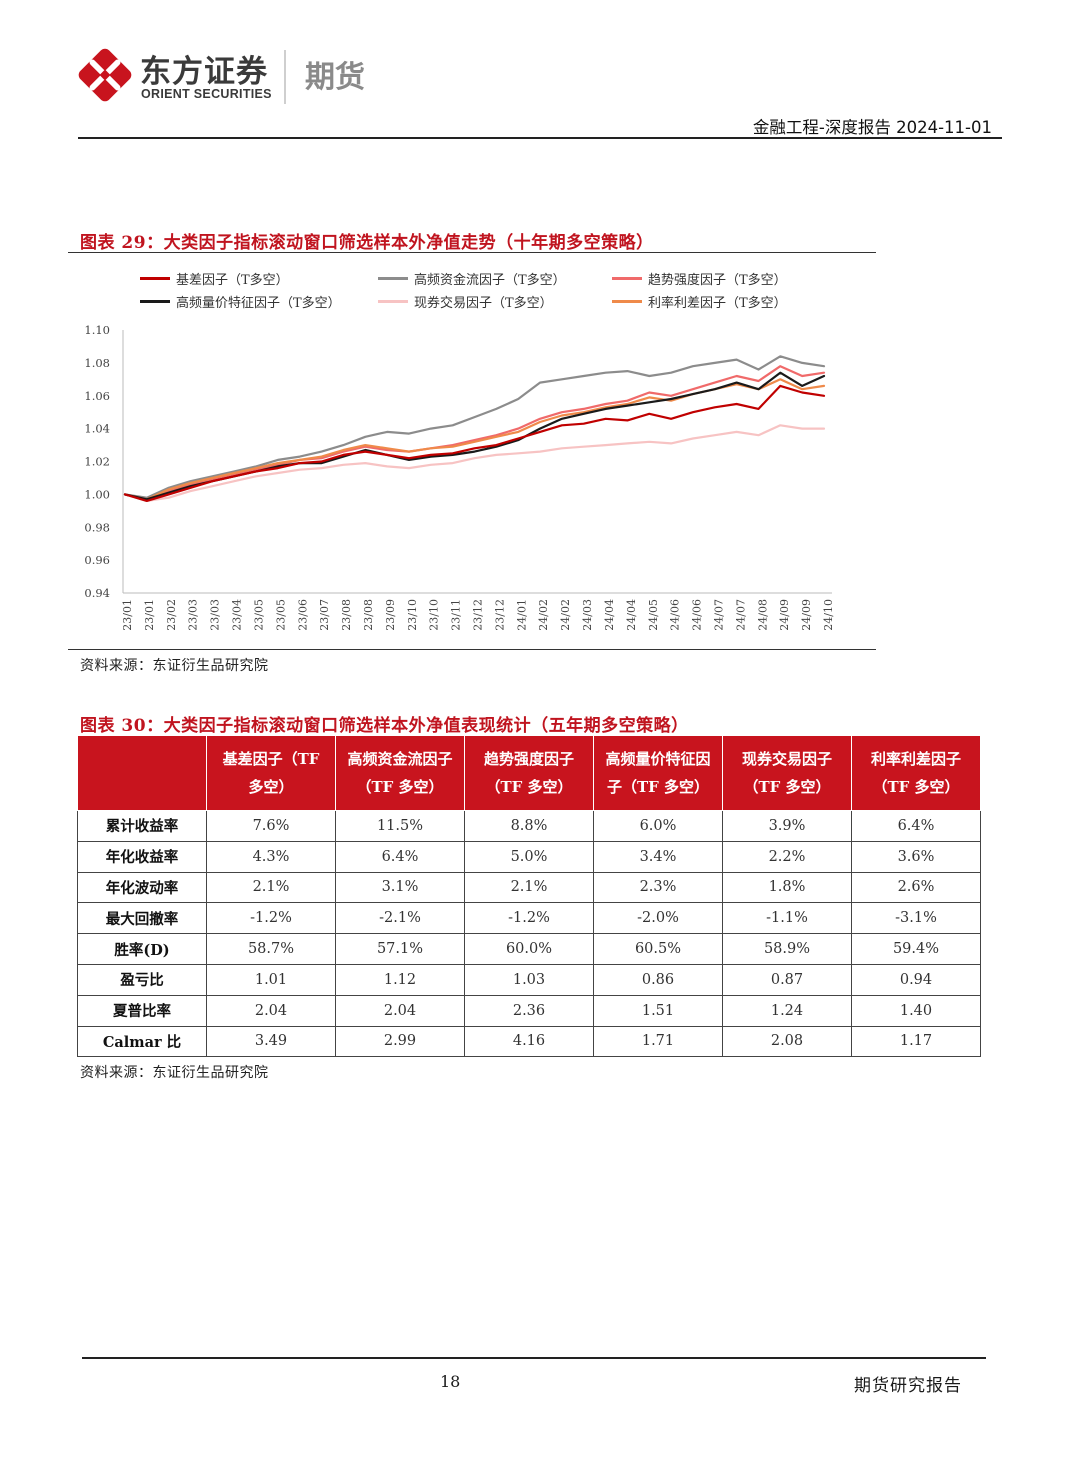 This screenshot has width=1080, height=1466. I want to click on x-tick-label: 24/01, so click(521, 615).